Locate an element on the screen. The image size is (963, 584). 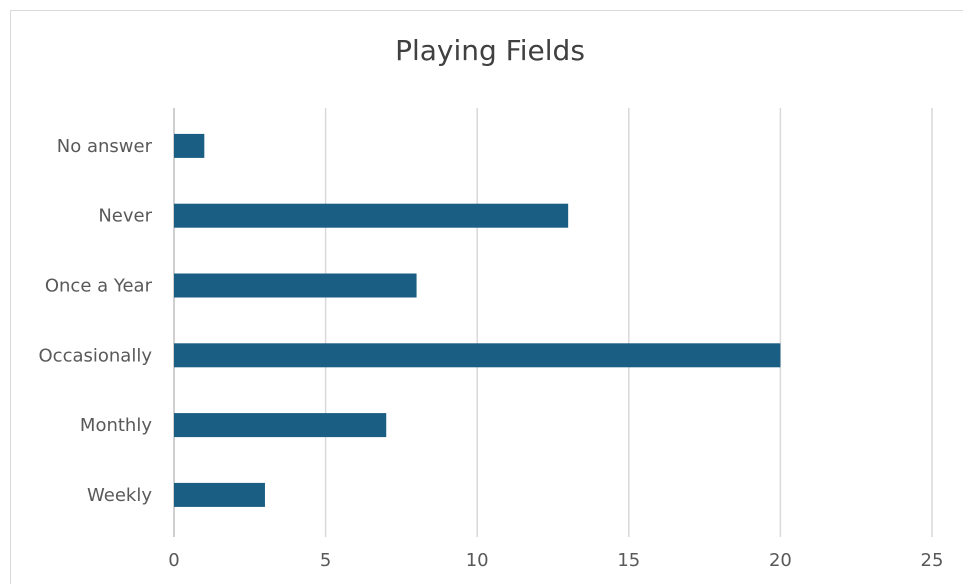
y-category-label: No answer is located at coordinates (105, 146).